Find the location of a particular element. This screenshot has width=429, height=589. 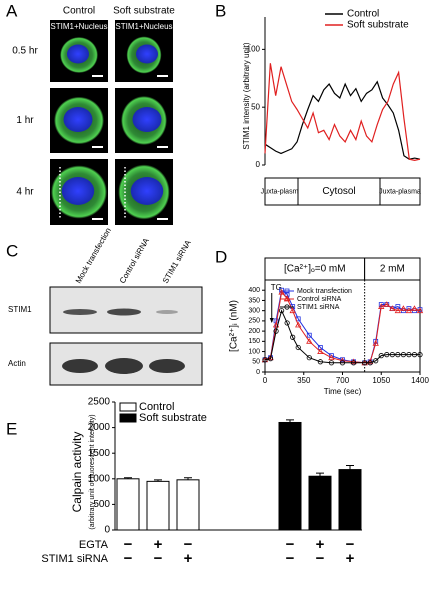

x-tick-label: 700 is located at coordinates (343, 380).